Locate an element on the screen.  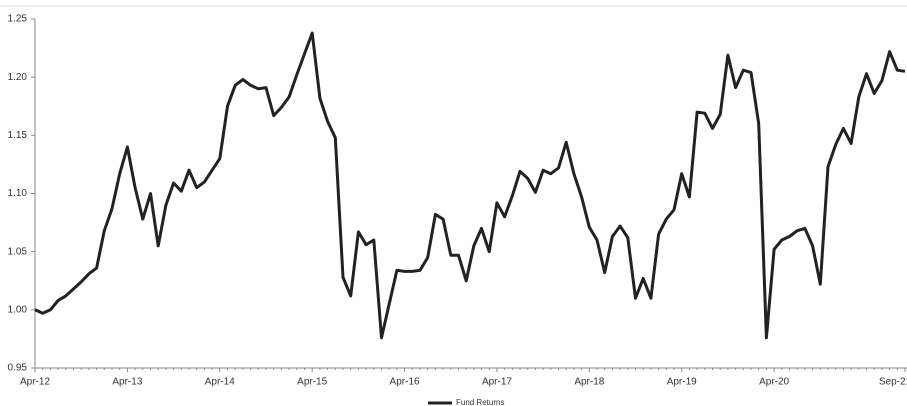
y-tick-label: 1.15 is located at coordinates (18, 135).